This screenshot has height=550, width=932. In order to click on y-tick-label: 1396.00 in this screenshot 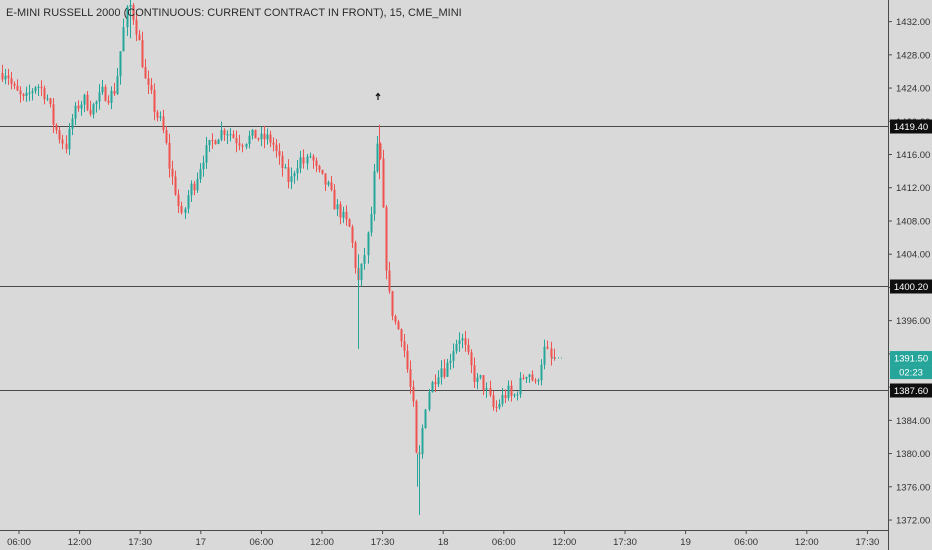, I will do `click(913, 321)`.